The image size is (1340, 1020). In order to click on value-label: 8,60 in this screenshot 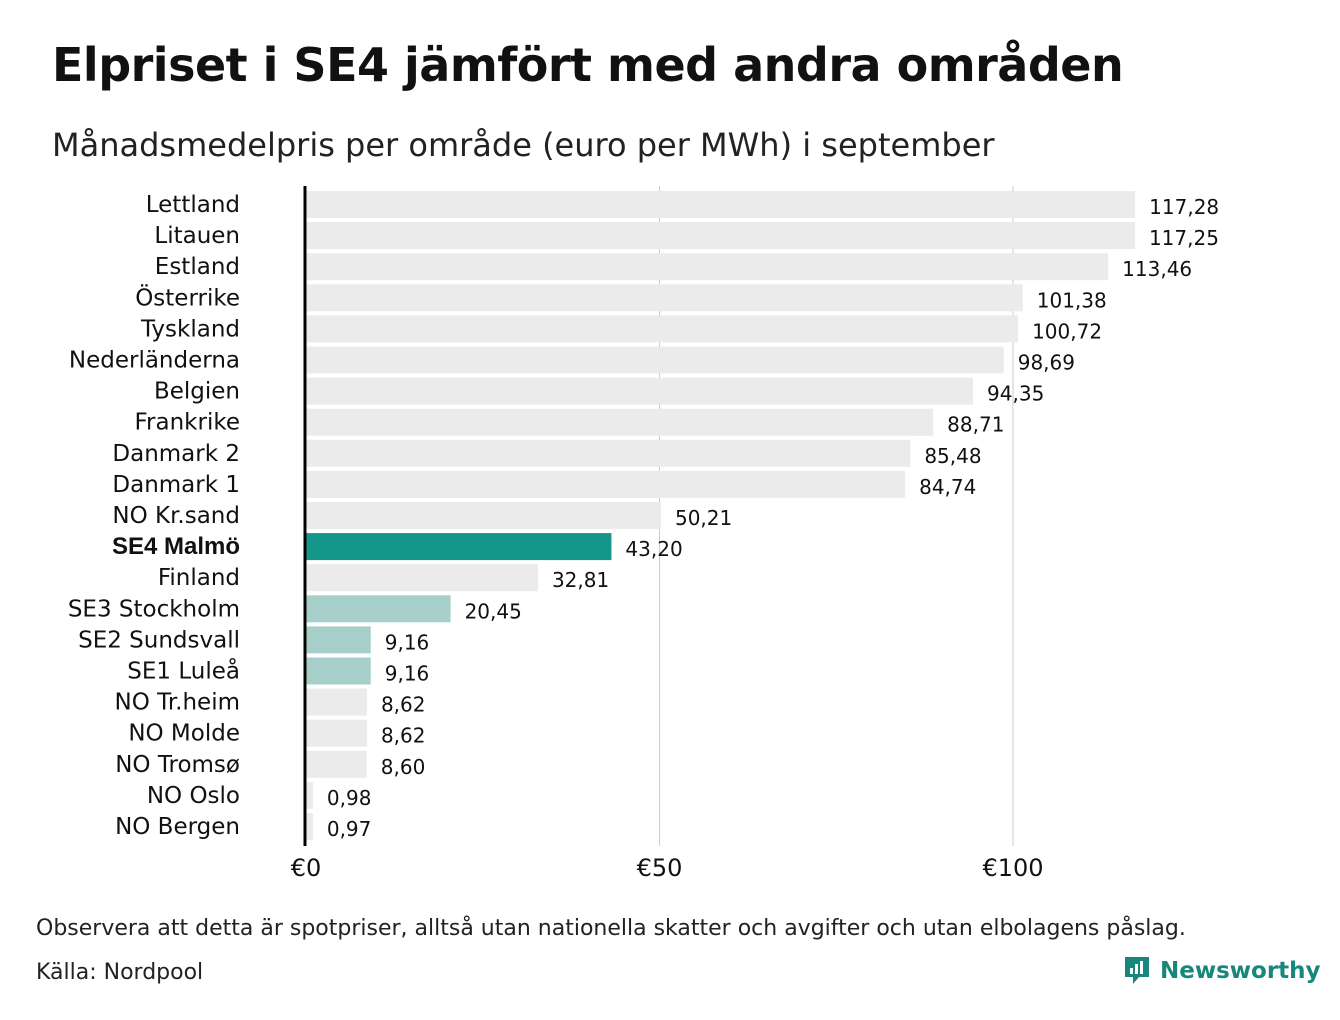, I will do `click(403, 767)`.